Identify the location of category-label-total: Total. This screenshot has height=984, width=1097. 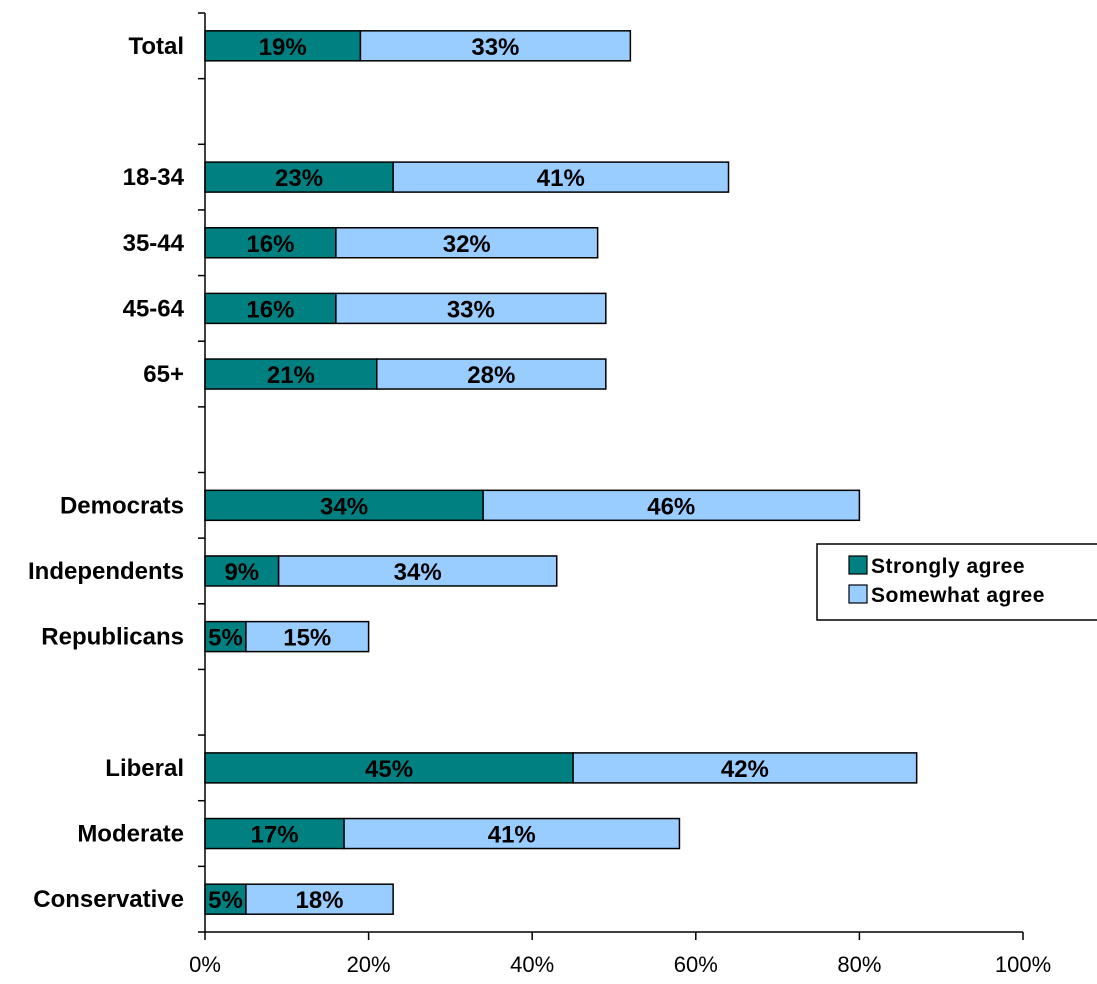
(156, 46).